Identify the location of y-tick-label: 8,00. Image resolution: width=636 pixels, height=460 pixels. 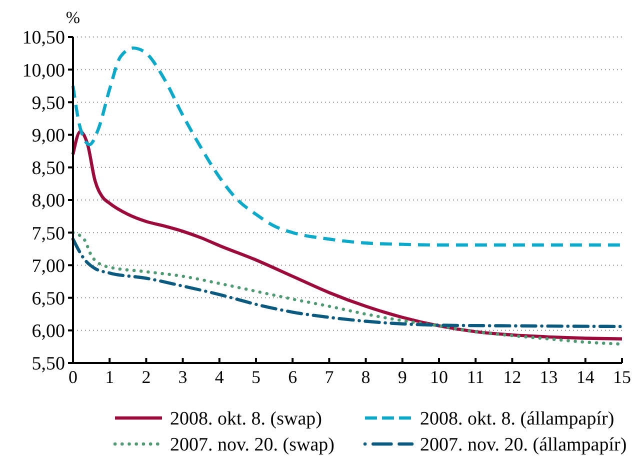
(48, 201).